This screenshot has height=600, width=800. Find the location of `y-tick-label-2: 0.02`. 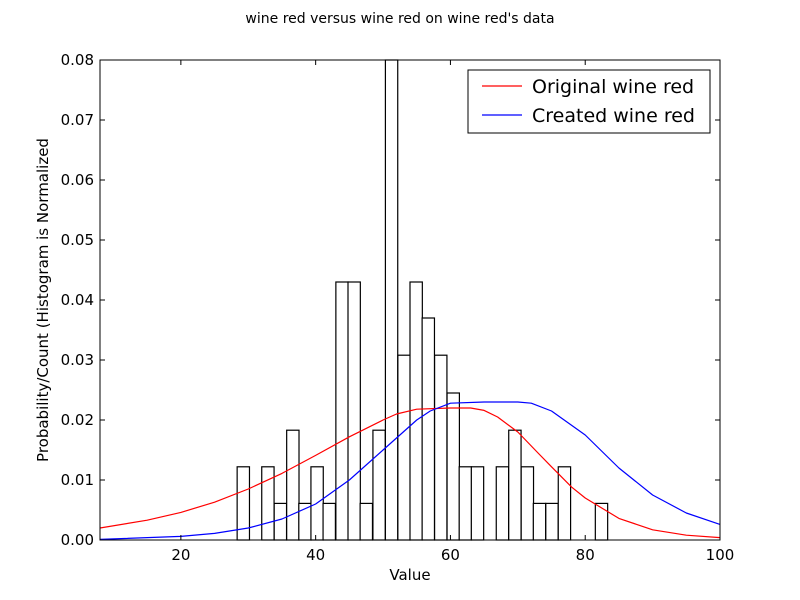

y-tick-label-2: 0.02 is located at coordinates (77, 420).